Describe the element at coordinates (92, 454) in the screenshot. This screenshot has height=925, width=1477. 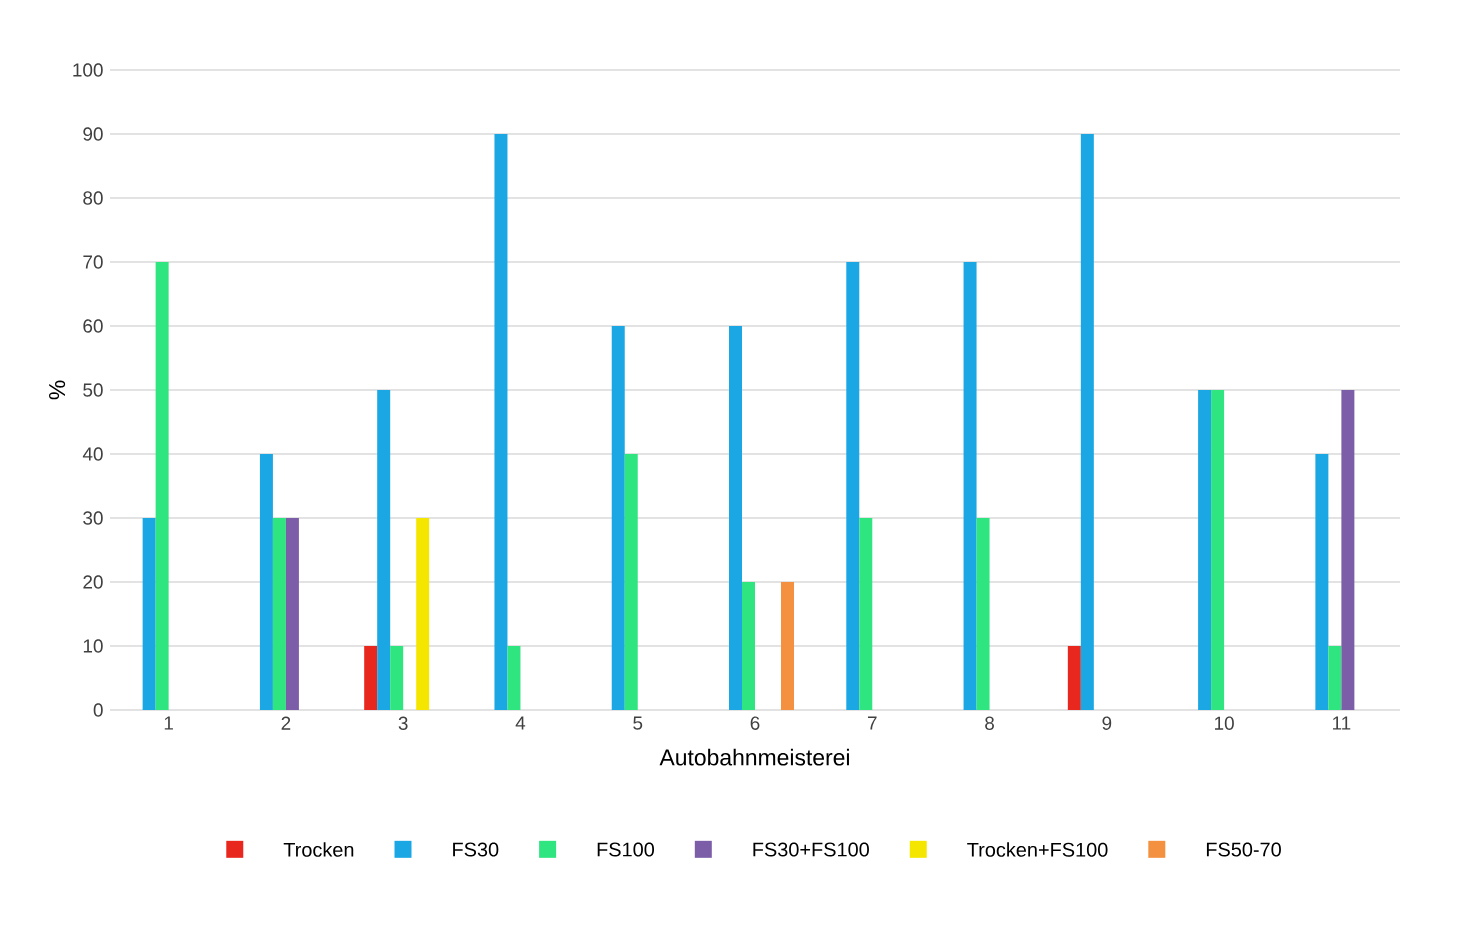
I see `y-tick-label: 40` at that location.